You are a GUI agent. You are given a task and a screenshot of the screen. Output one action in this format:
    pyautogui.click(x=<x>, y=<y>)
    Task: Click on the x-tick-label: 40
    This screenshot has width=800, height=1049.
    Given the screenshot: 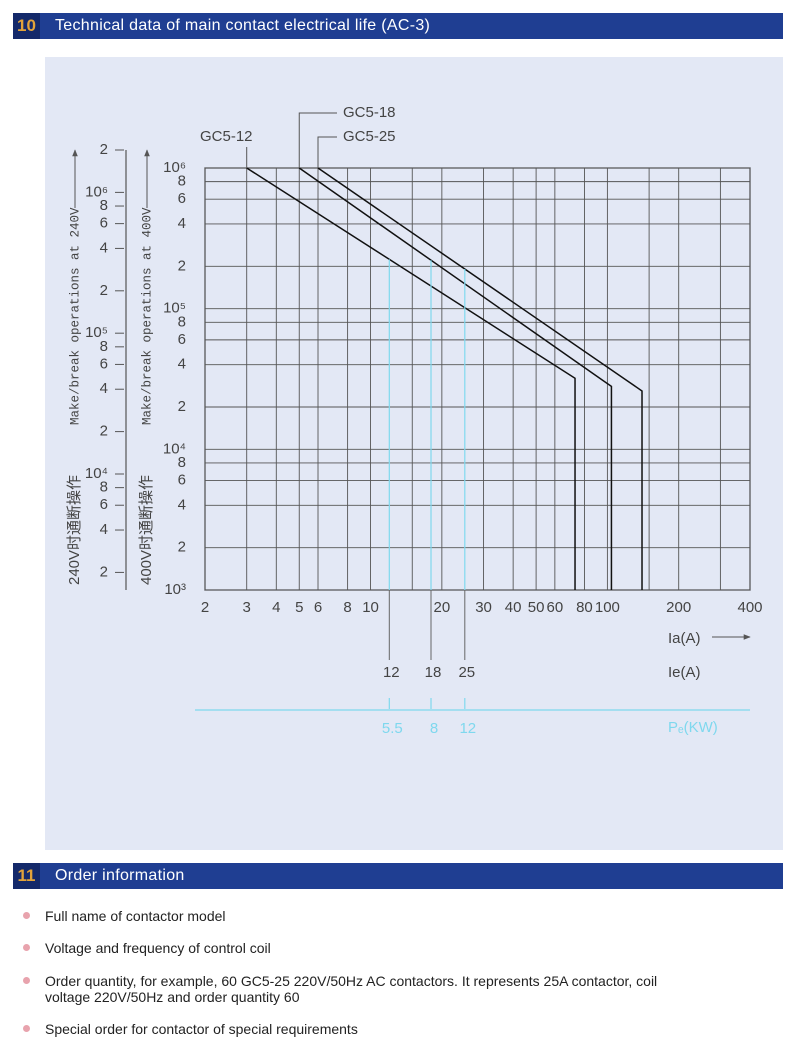 What is the action you would take?
    pyautogui.click(x=513, y=607)
    